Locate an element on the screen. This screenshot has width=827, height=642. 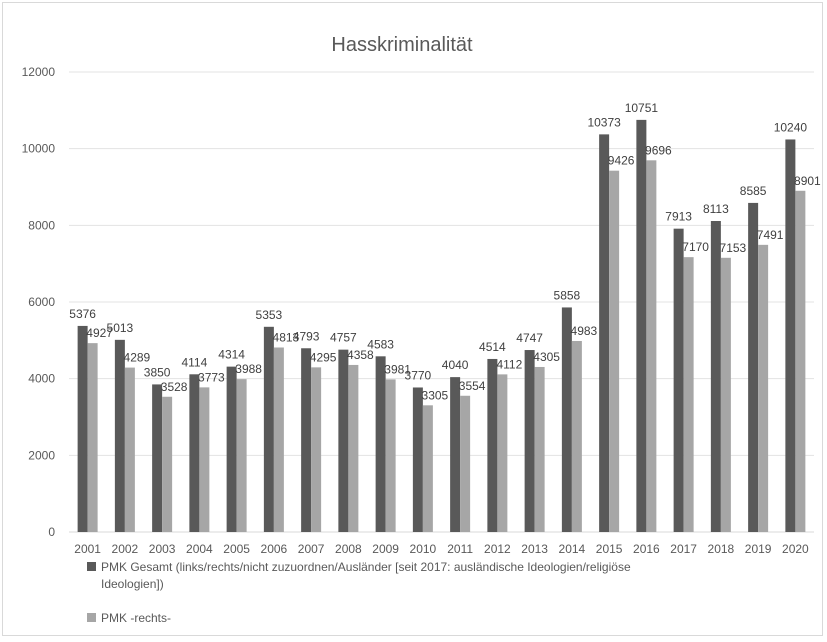
data-label: 3988 is located at coordinates (248, 369).